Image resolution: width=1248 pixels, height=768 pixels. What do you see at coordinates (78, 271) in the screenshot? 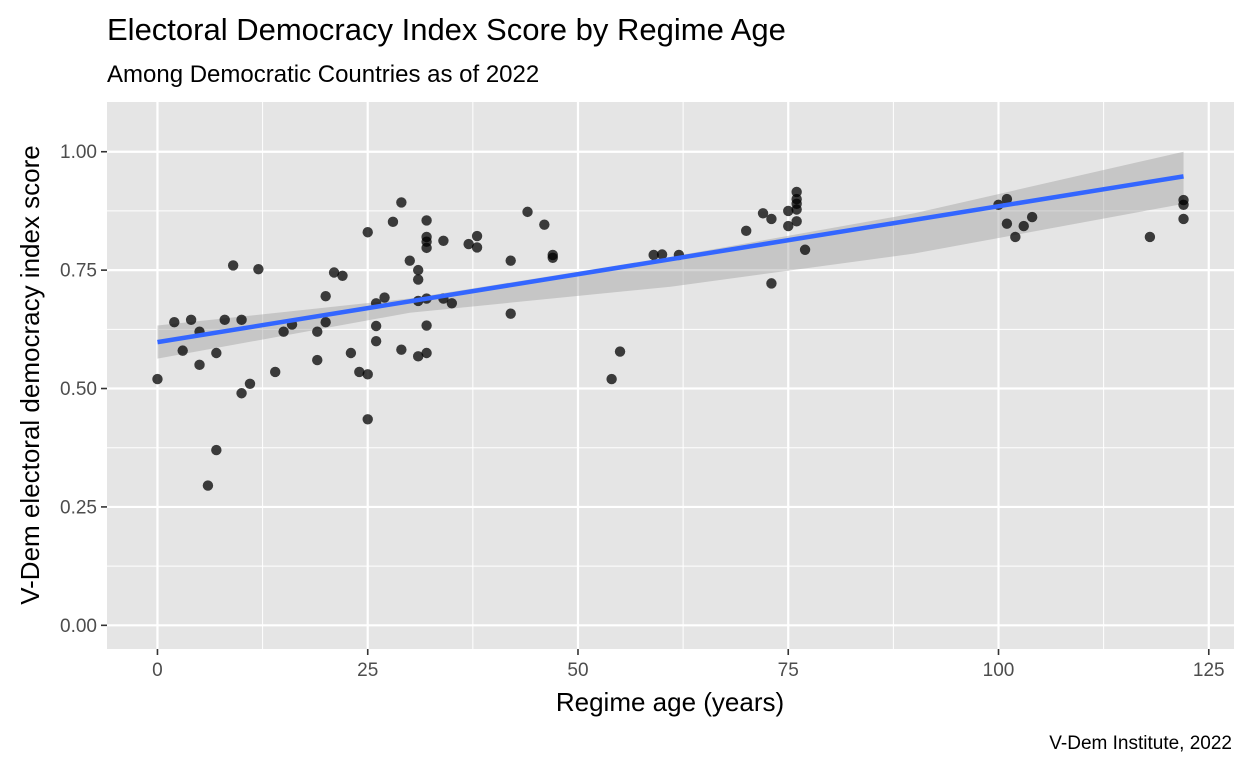
I see `y-tick-label: 0.75` at bounding box center [78, 271].